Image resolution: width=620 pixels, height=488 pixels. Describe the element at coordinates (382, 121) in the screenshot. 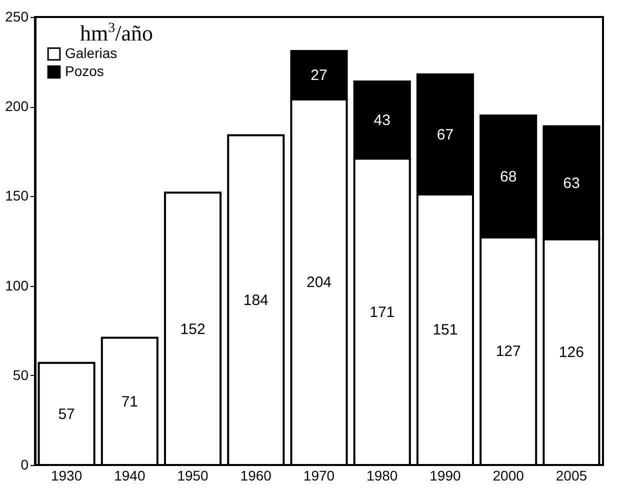

I see `data-label: 43` at that location.